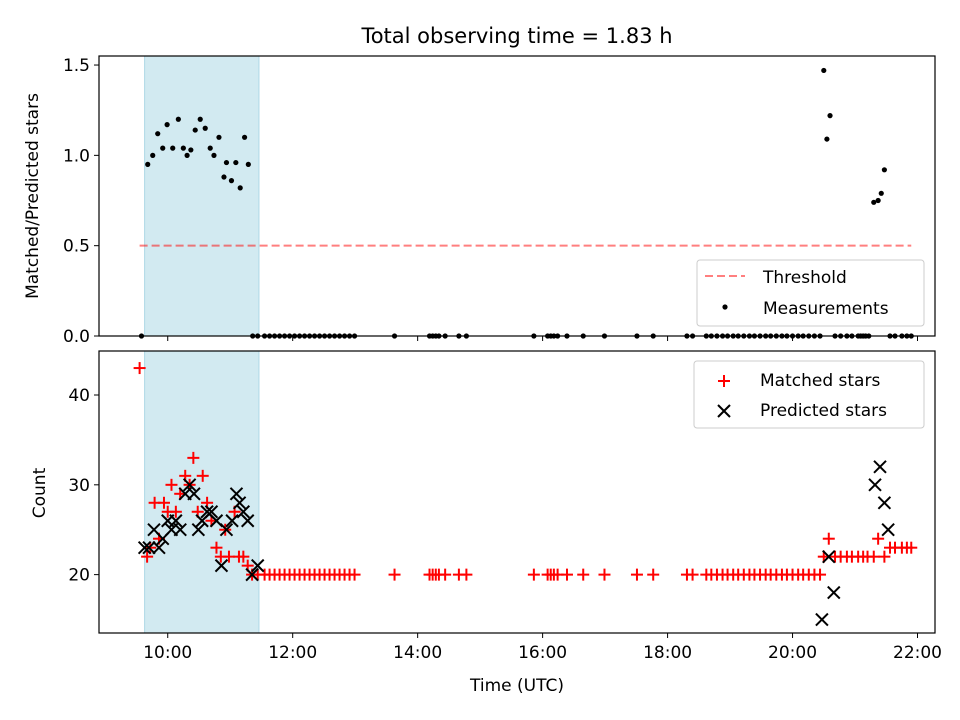 The width and height of the screenshot is (960, 720). What do you see at coordinates (917, 653) in the screenshot?
I see `x-tick-label: 22:00` at bounding box center [917, 653].